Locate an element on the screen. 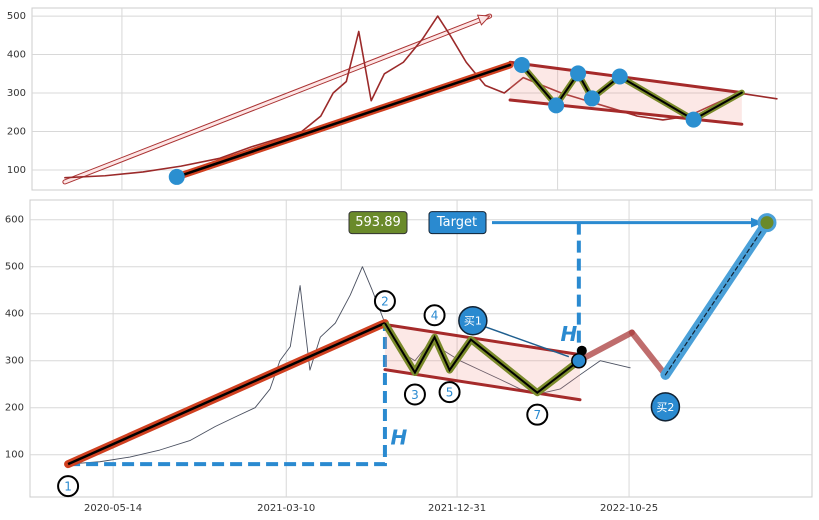 Image resolution: width=819 pixels, height=520 pixels. target-dot is located at coordinates (767, 223).